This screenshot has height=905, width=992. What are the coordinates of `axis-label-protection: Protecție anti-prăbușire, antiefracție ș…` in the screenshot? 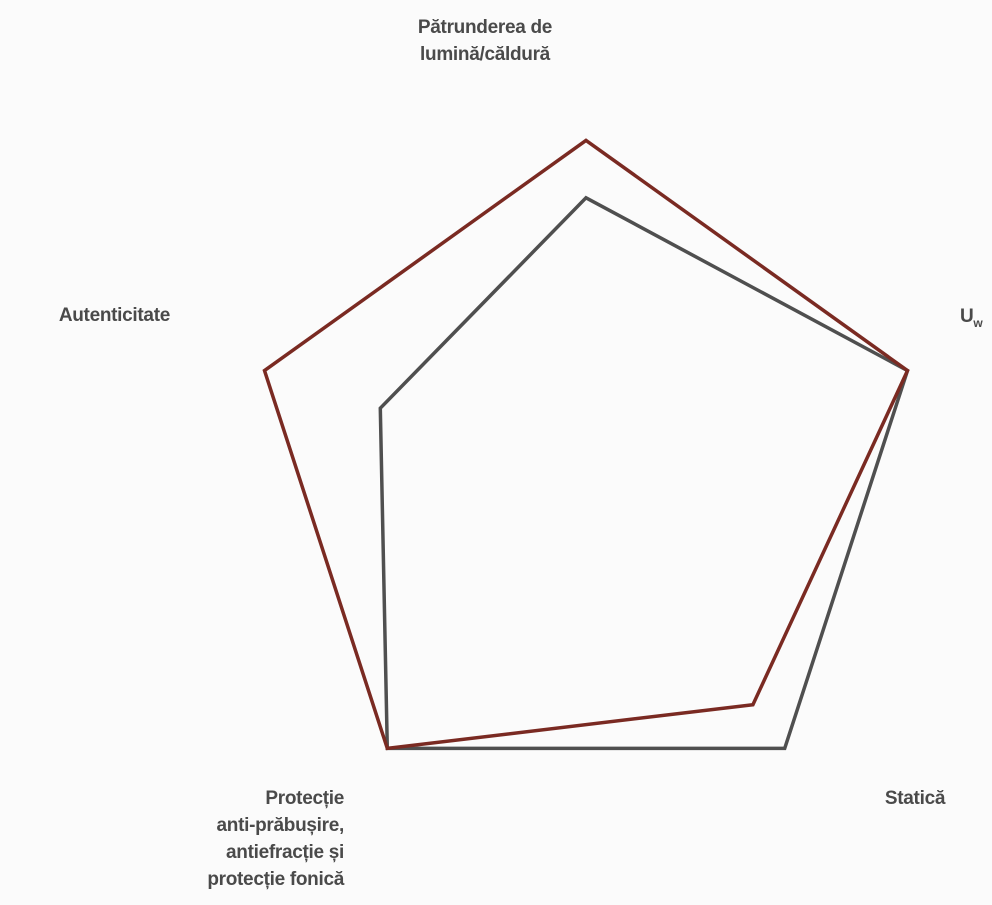 It's located at (237, 839).